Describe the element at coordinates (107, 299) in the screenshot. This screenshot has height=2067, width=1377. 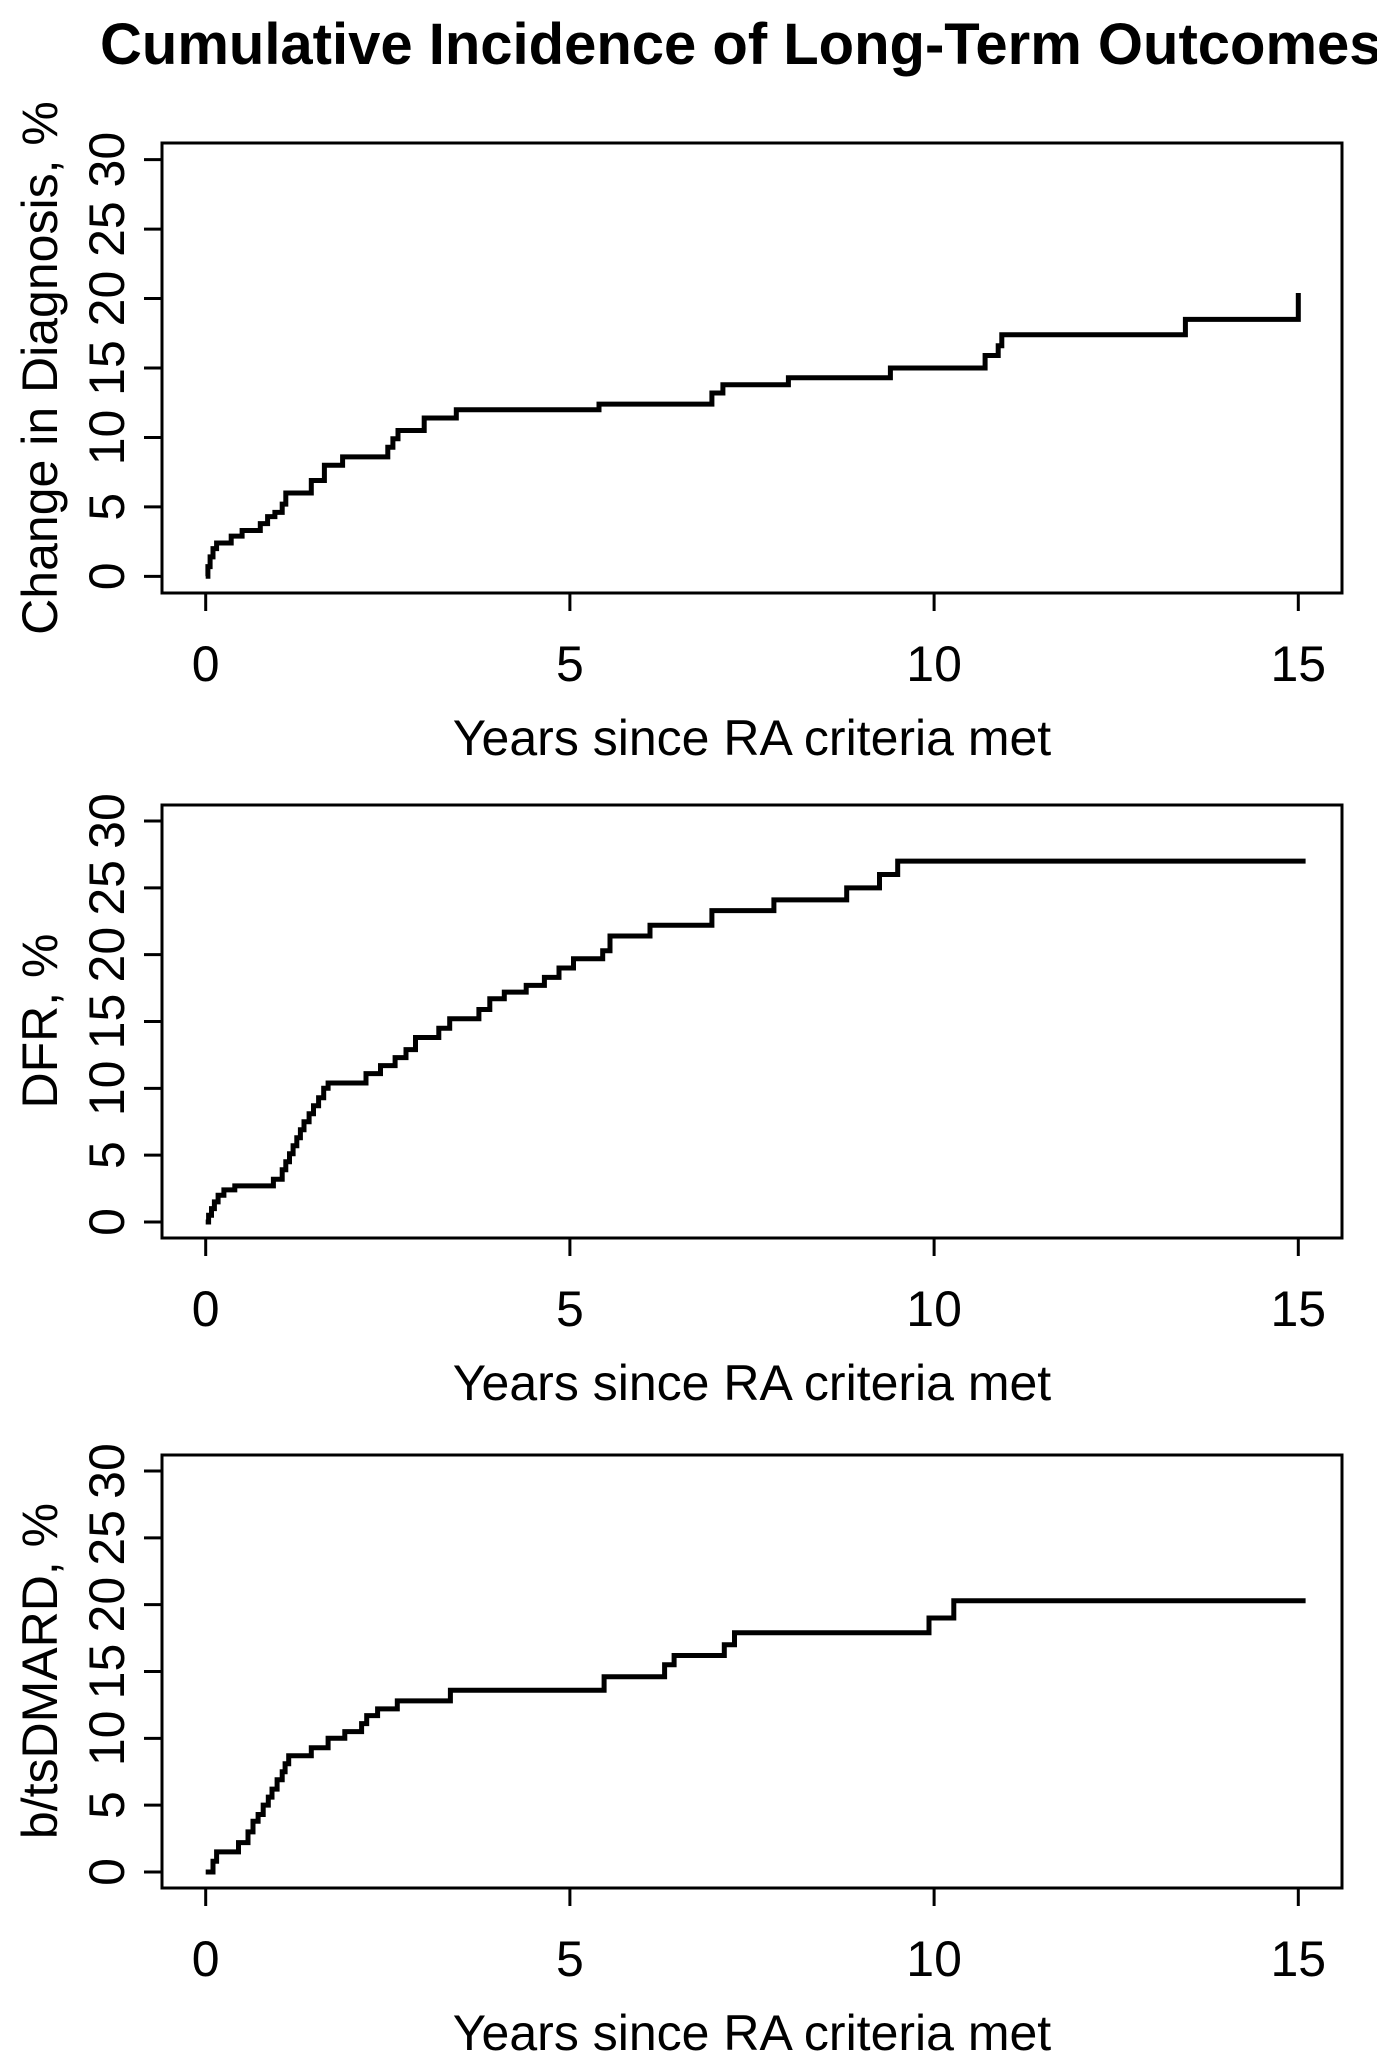
I see `y-tick-label-change-in-diagnosis-20: 20` at that location.